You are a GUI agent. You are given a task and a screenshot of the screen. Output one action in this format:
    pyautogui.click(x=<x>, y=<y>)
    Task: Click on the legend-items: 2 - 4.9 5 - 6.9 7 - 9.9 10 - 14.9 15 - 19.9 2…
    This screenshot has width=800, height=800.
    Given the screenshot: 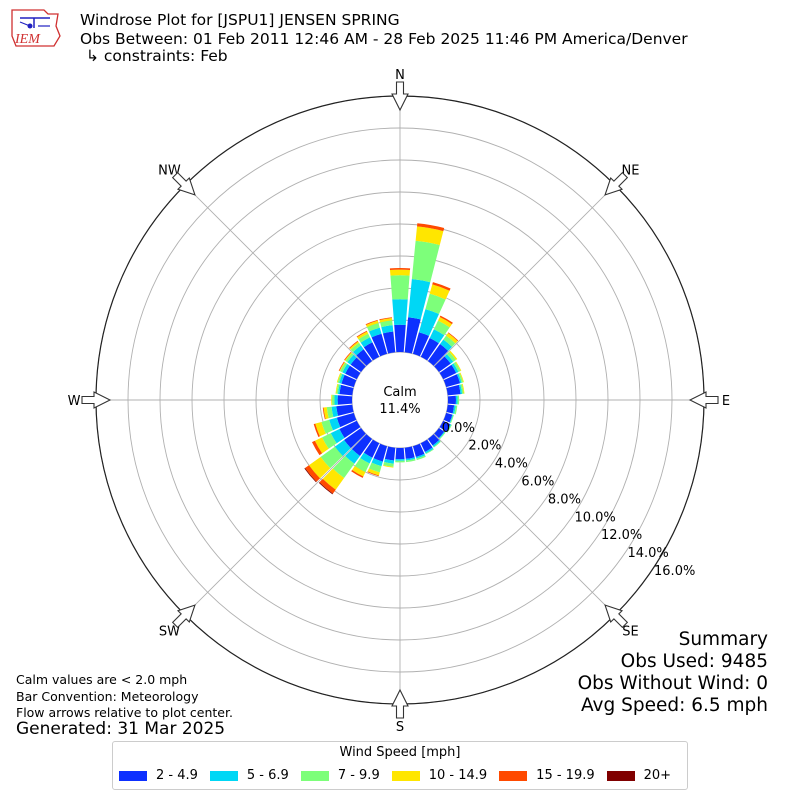 What is the action you would take?
    pyautogui.click(x=401, y=775)
    